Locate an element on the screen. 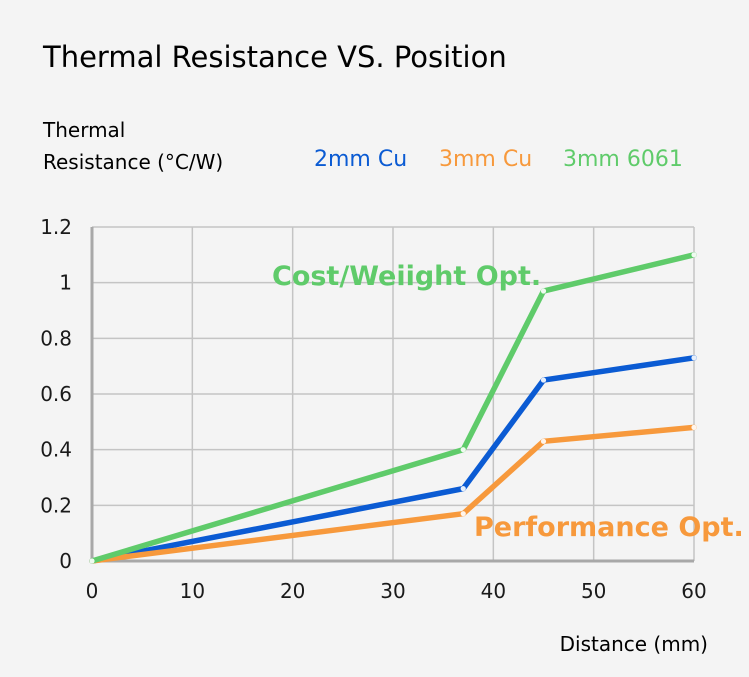  x-tick-label: 40 is located at coordinates (493, 591).